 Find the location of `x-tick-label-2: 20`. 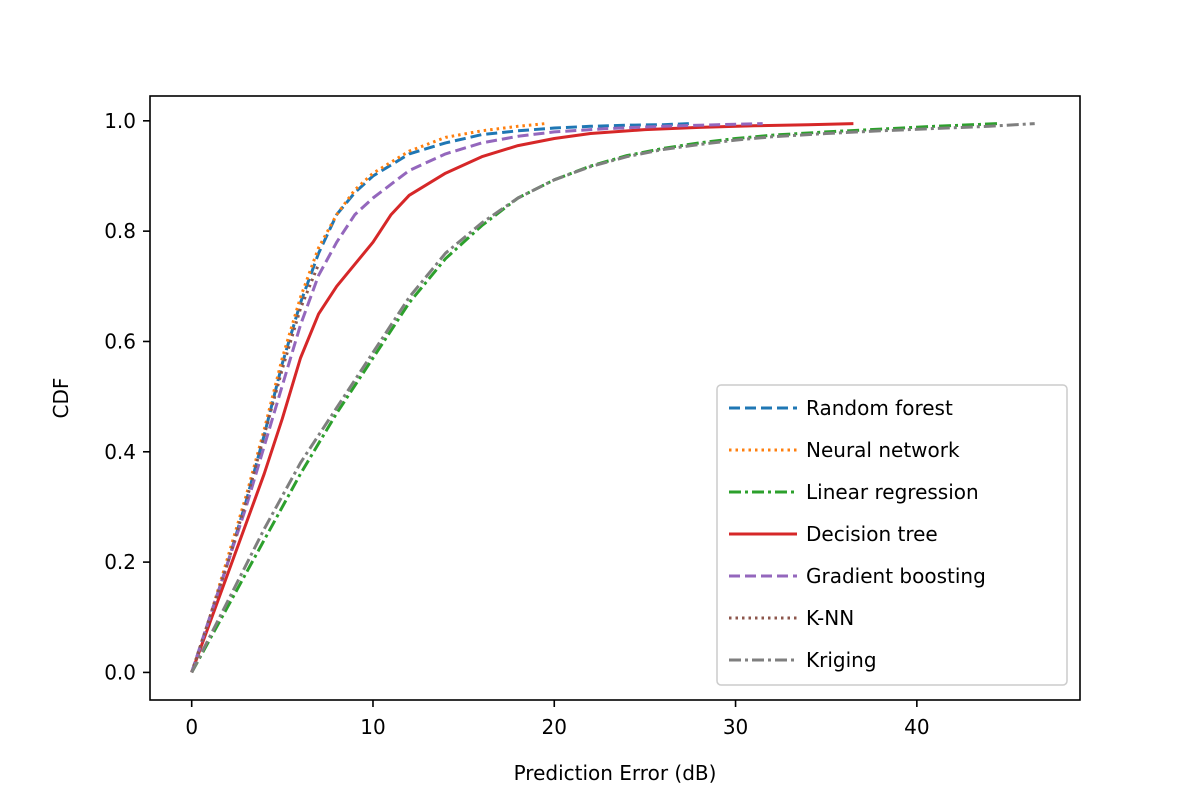

x-tick-label-2: 20 is located at coordinates (554, 727).